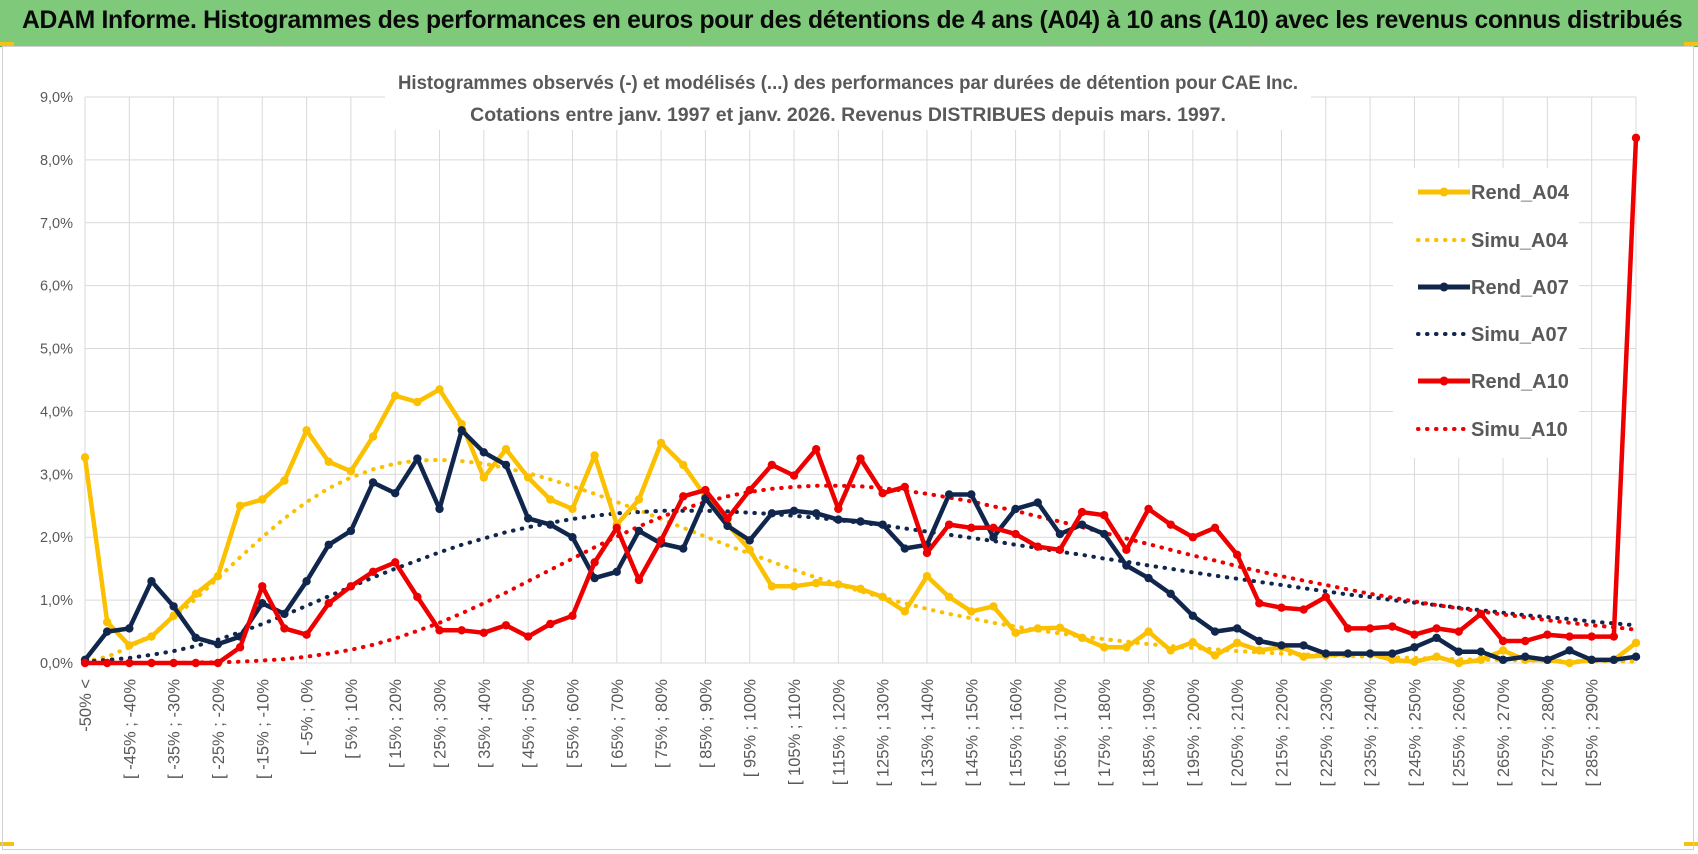  Describe the element at coordinates (1519, 335) in the screenshot. I see `legend-label: Simu_A07` at that location.